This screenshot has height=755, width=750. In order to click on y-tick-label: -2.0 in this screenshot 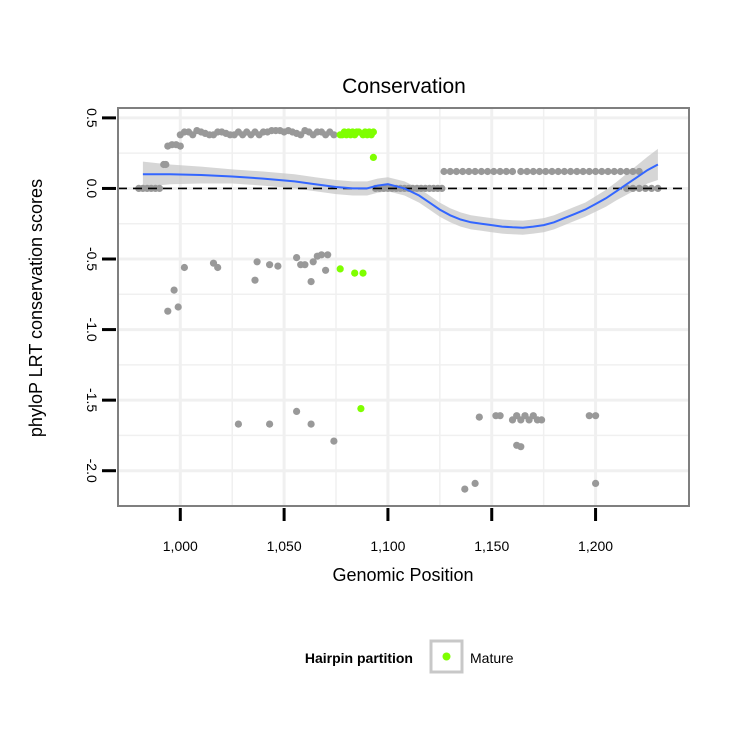, I will do `click(92, 471)`.